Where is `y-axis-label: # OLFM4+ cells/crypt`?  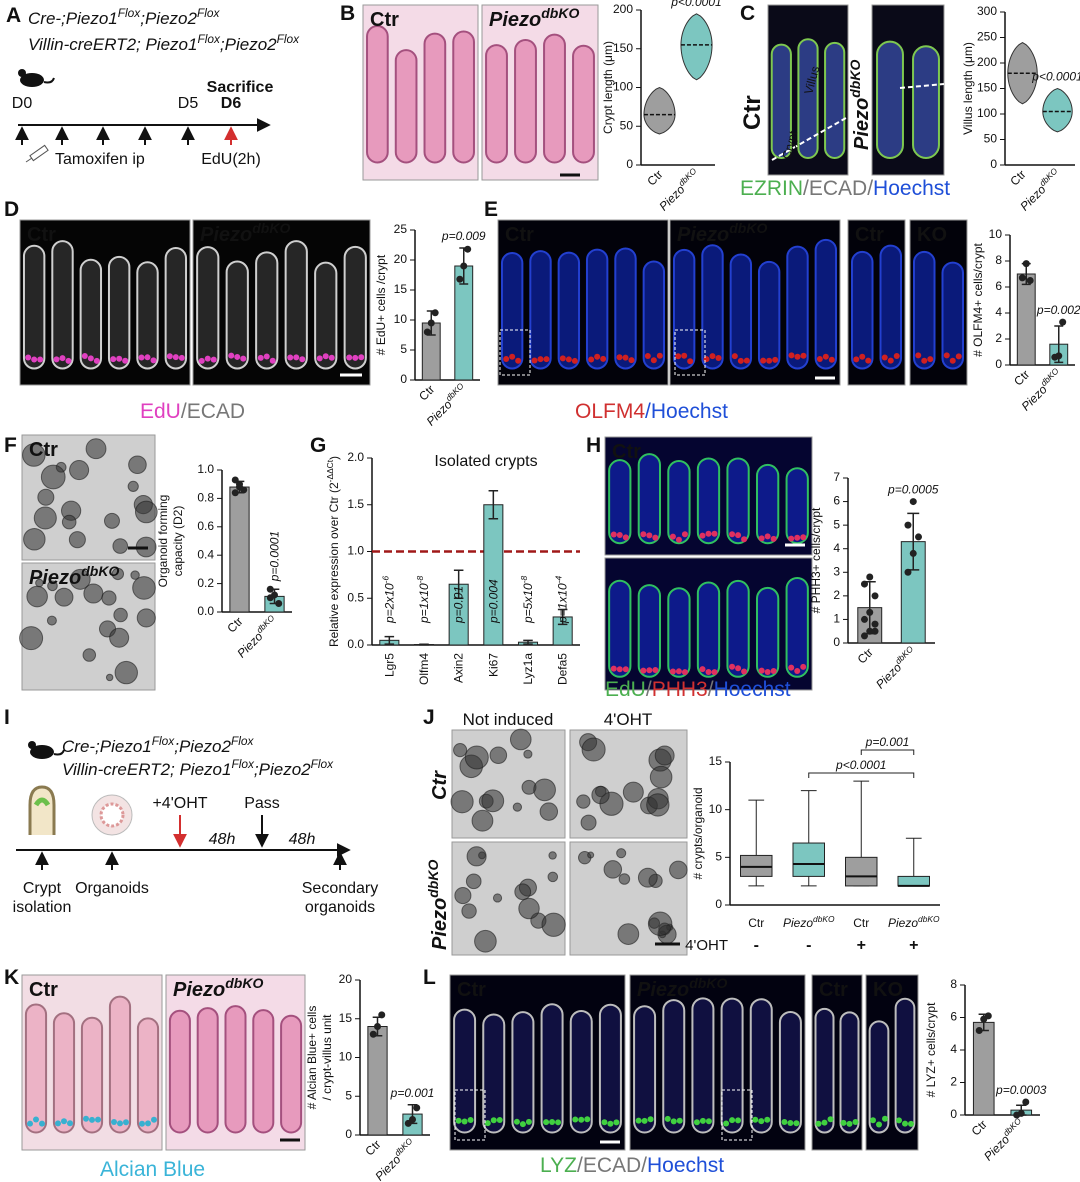
y-axis-label: # OLFM4+ cells/crypt is located at coordinates (978, 299).